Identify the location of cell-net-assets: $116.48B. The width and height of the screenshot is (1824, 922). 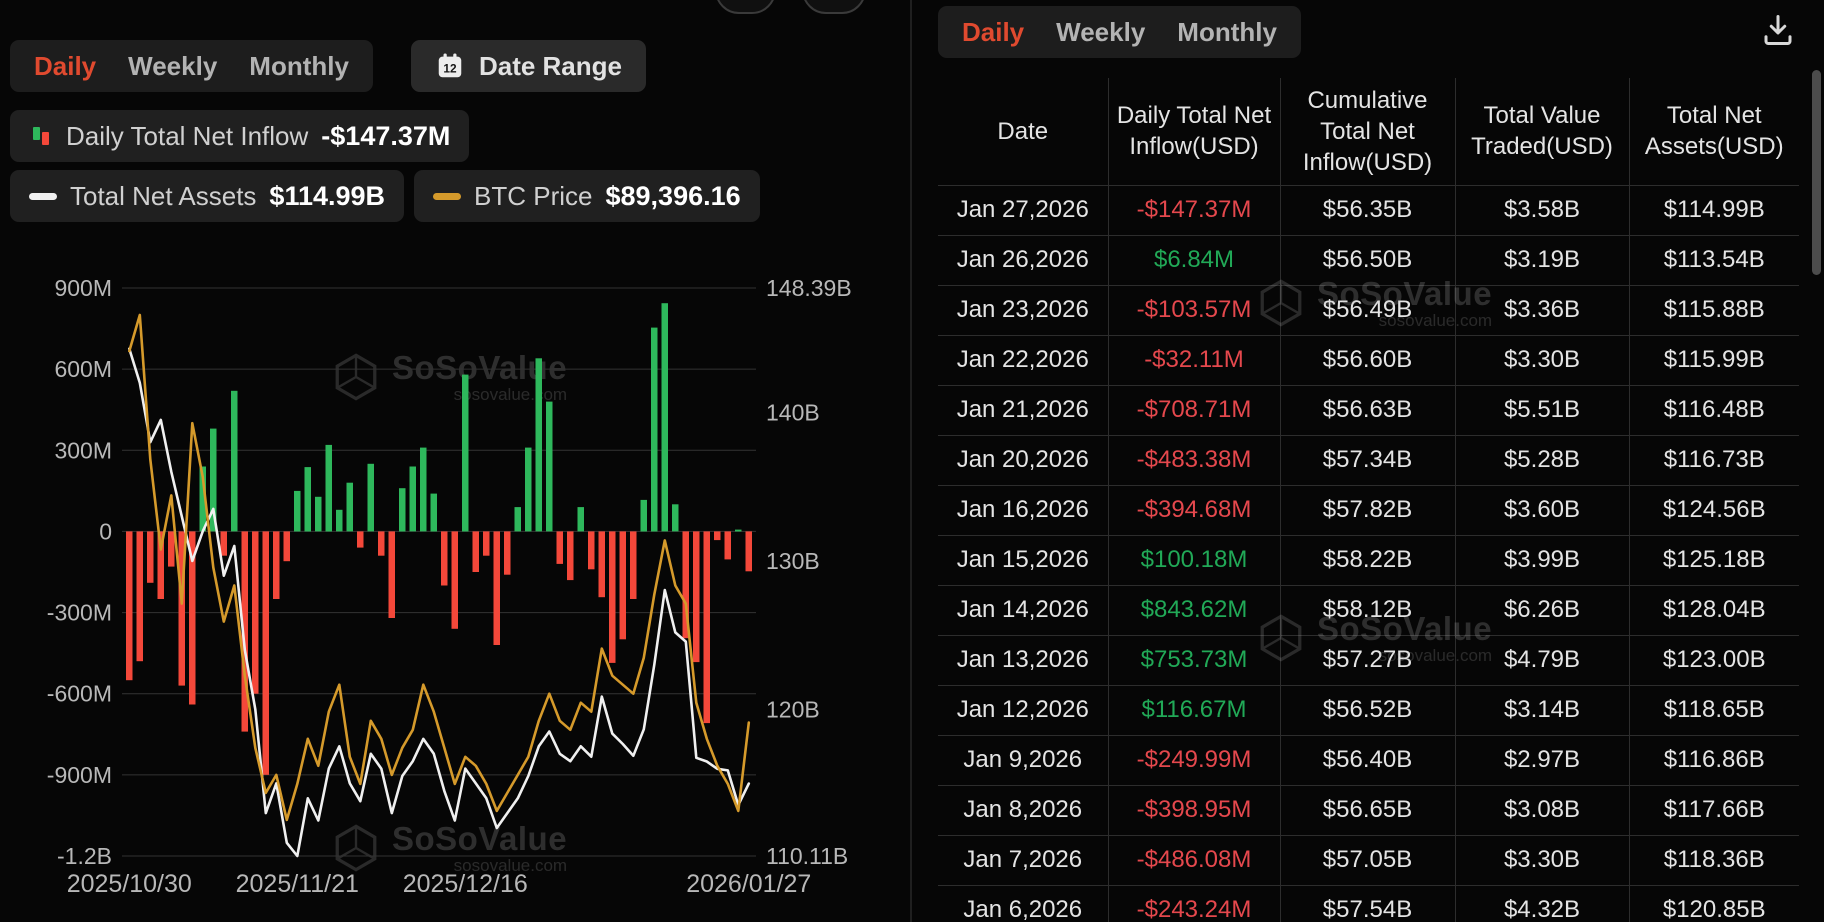
(1713, 410).